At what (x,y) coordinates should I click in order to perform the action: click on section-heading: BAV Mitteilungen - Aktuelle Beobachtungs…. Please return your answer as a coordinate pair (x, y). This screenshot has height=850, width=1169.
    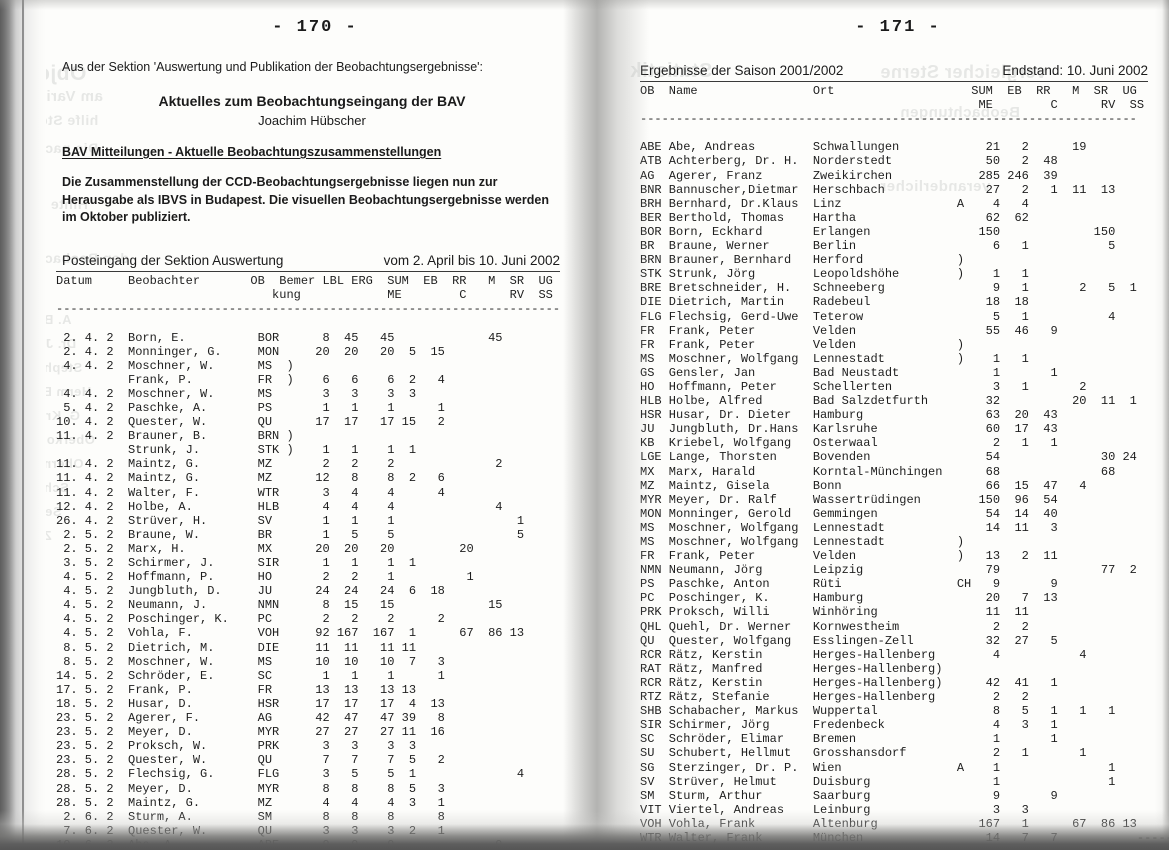
    Looking at the image, I should click on (252, 151).